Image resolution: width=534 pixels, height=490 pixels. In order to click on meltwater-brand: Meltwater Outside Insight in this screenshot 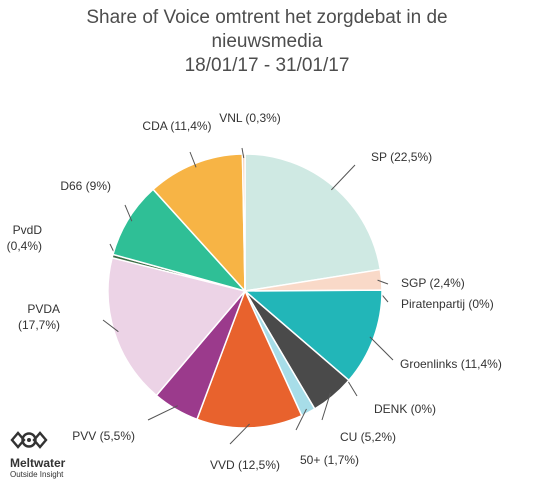, I will do `click(55, 455)`.